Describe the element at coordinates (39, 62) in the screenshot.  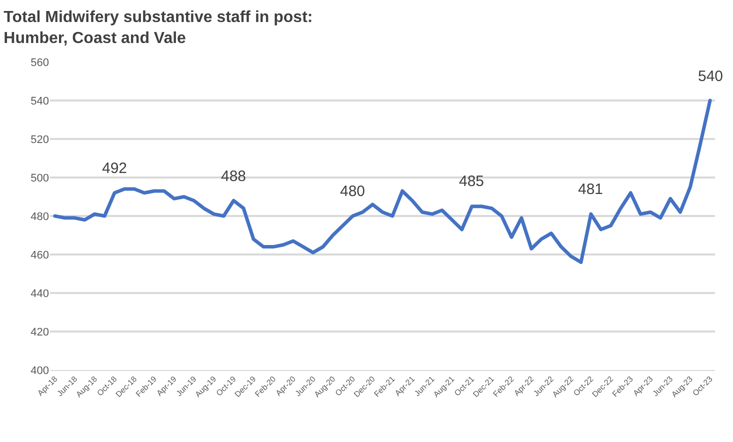
I see `y-tick-label: 560` at that location.